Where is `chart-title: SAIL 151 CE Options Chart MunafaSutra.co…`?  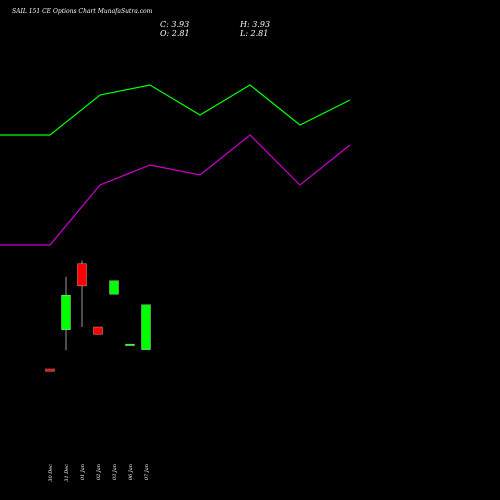 chart-title: SAIL 151 CE Options Chart MunafaSutra.co… is located at coordinates (82, 11).